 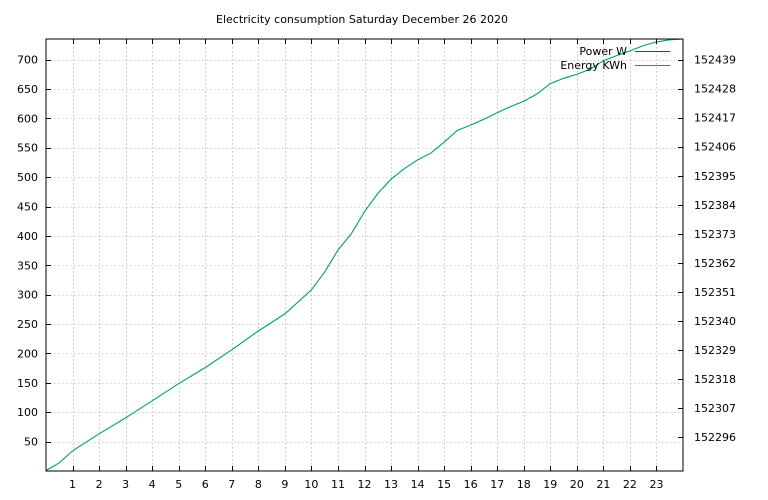 What do you see at coordinates (577, 484) in the screenshot?
I see `x-tick-label: 20` at bounding box center [577, 484].